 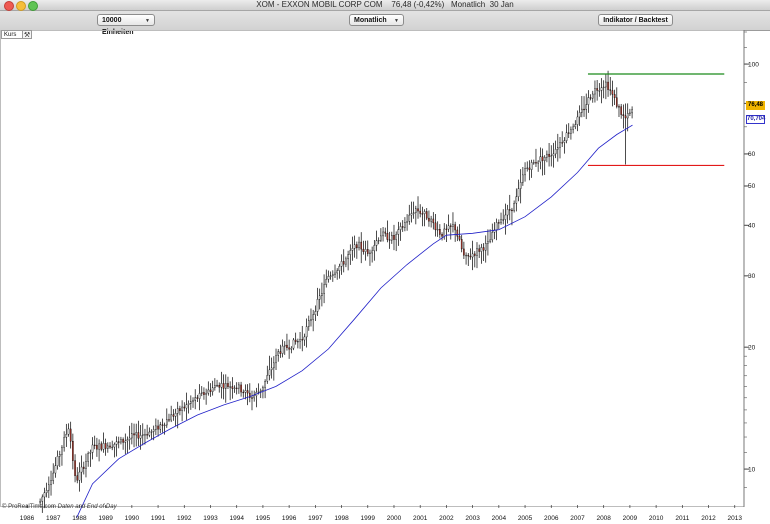 I want to click on footer-source: © ProRealTime.com, so click(x=29, y=507).